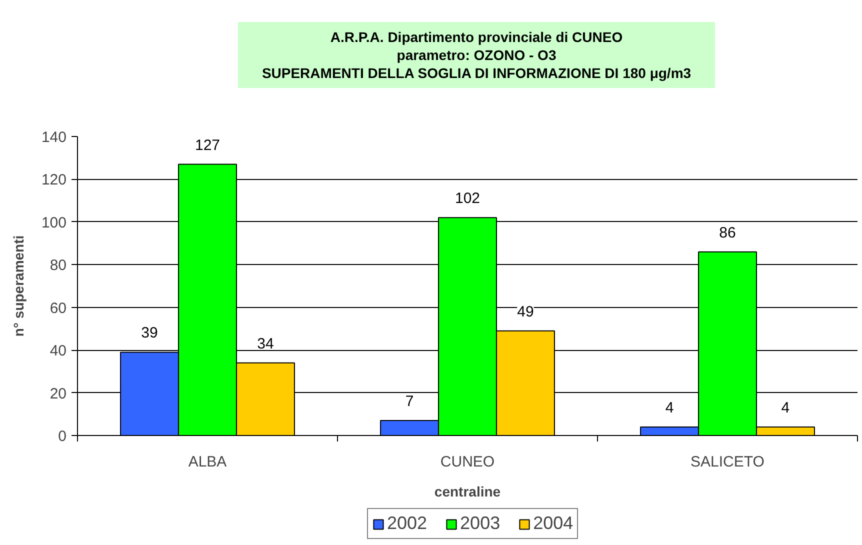 The height and width of the screenshot is (545, 862). Describe the element at coordinates (149, 333) in the screenshot. I see `data-label: 39` at that location.